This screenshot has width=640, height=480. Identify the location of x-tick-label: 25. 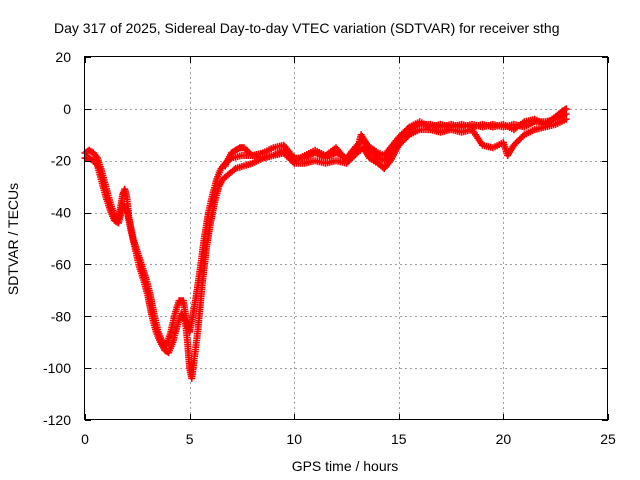
(608, 439).